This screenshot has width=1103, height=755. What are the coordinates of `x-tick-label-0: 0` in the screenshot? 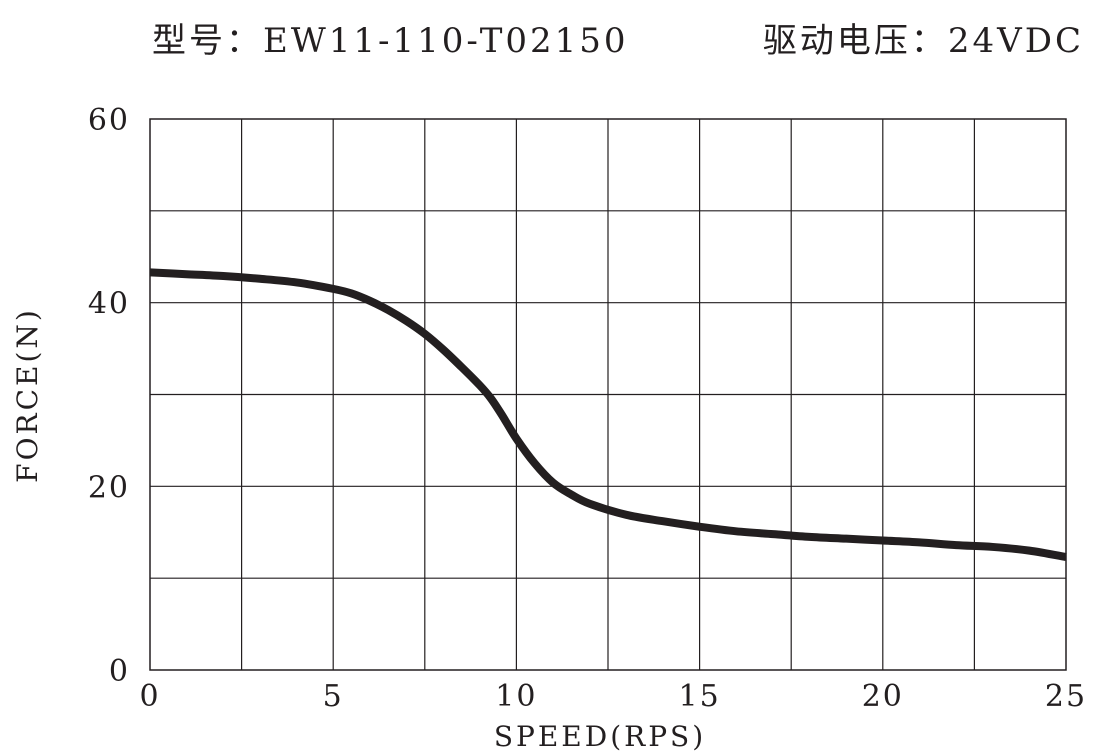 It's located at (149, 696).